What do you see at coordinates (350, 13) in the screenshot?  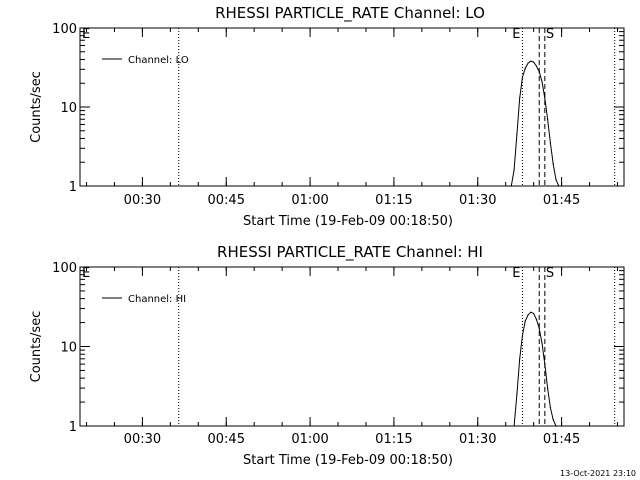 I see `chart-title: RHESSI PARTICLE_RATE Channel: LO` at bounding box center [350, 13].